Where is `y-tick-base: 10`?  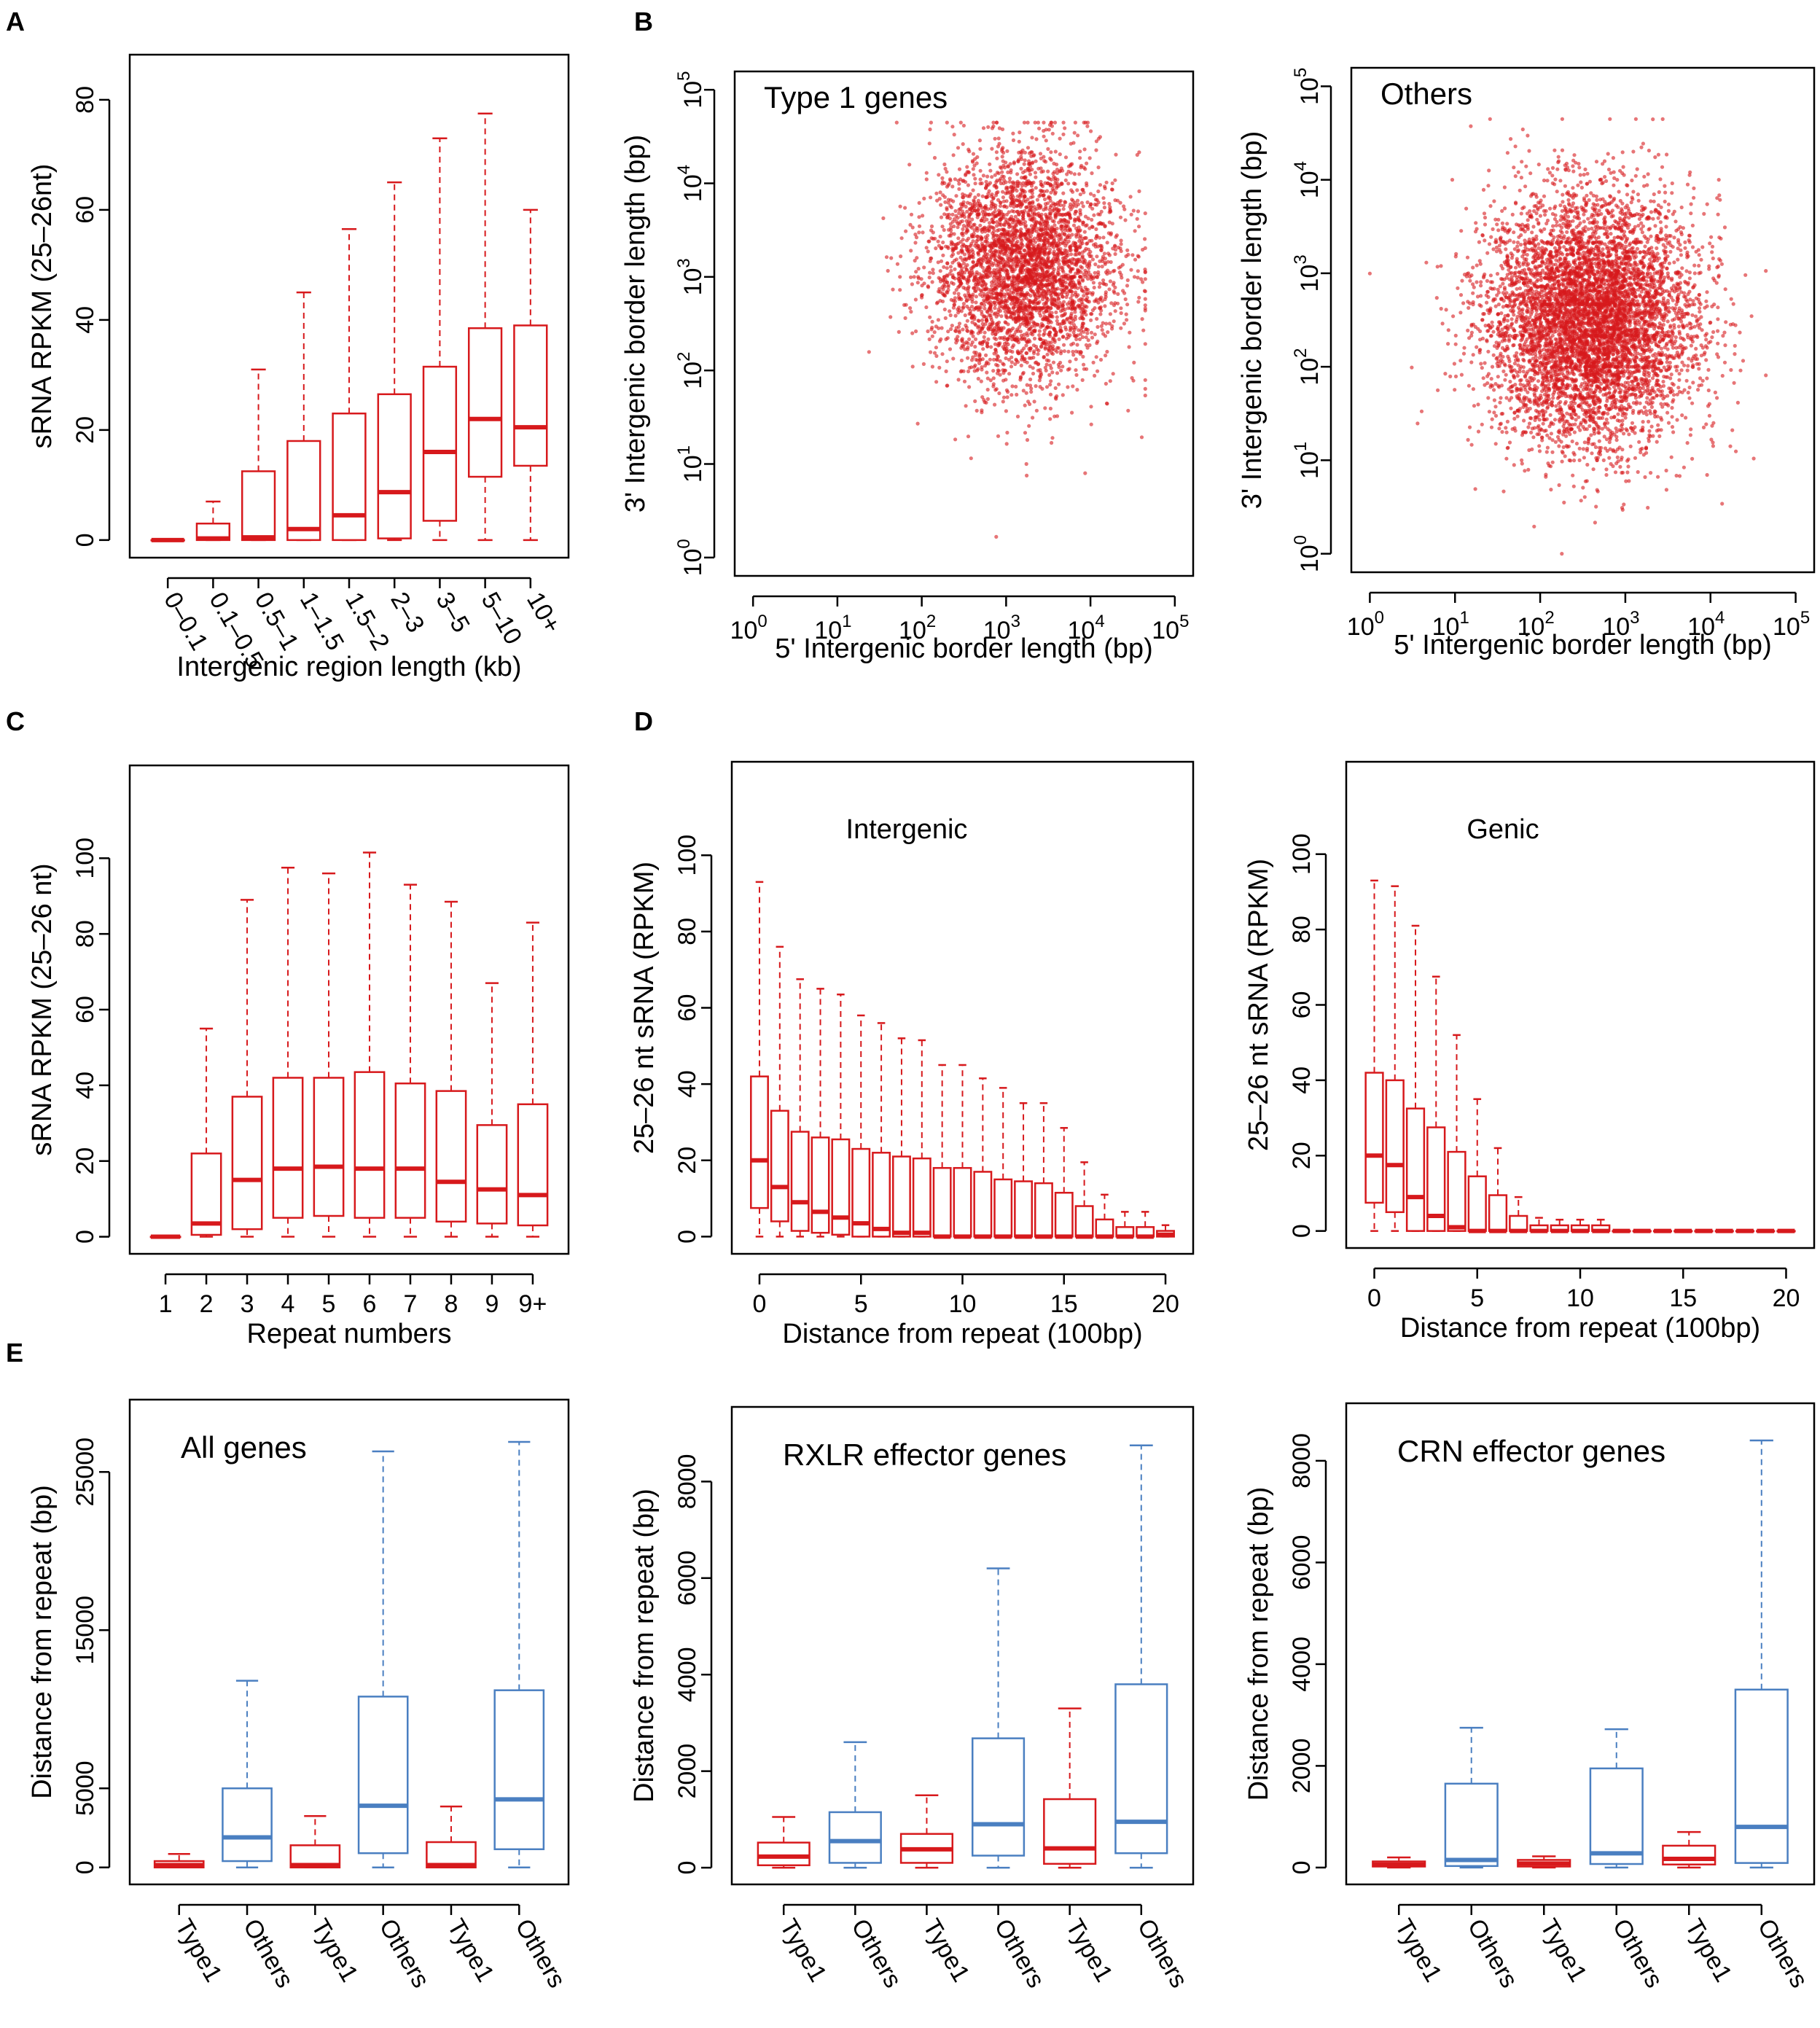 y-tick-base: 10 is located at coordinates (1310, 465).